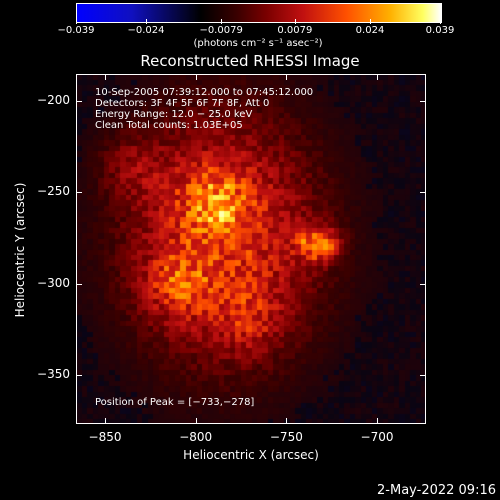  Describe the element at coordinates (53, 282) in the screenshot. I see `y-tick-label: −300` at that location.